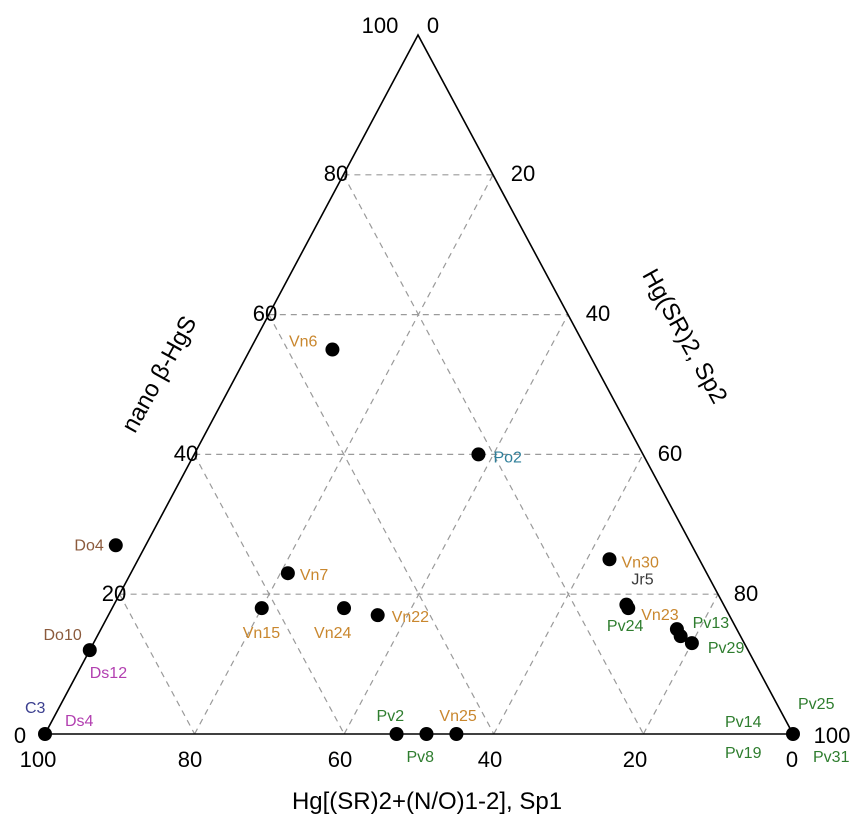 Image resolution: width=868 pixels, height=823 pixels. Describe the element at coordinates (114, 593) in the screenshot. I see `tick-left-20: 20` at that location.